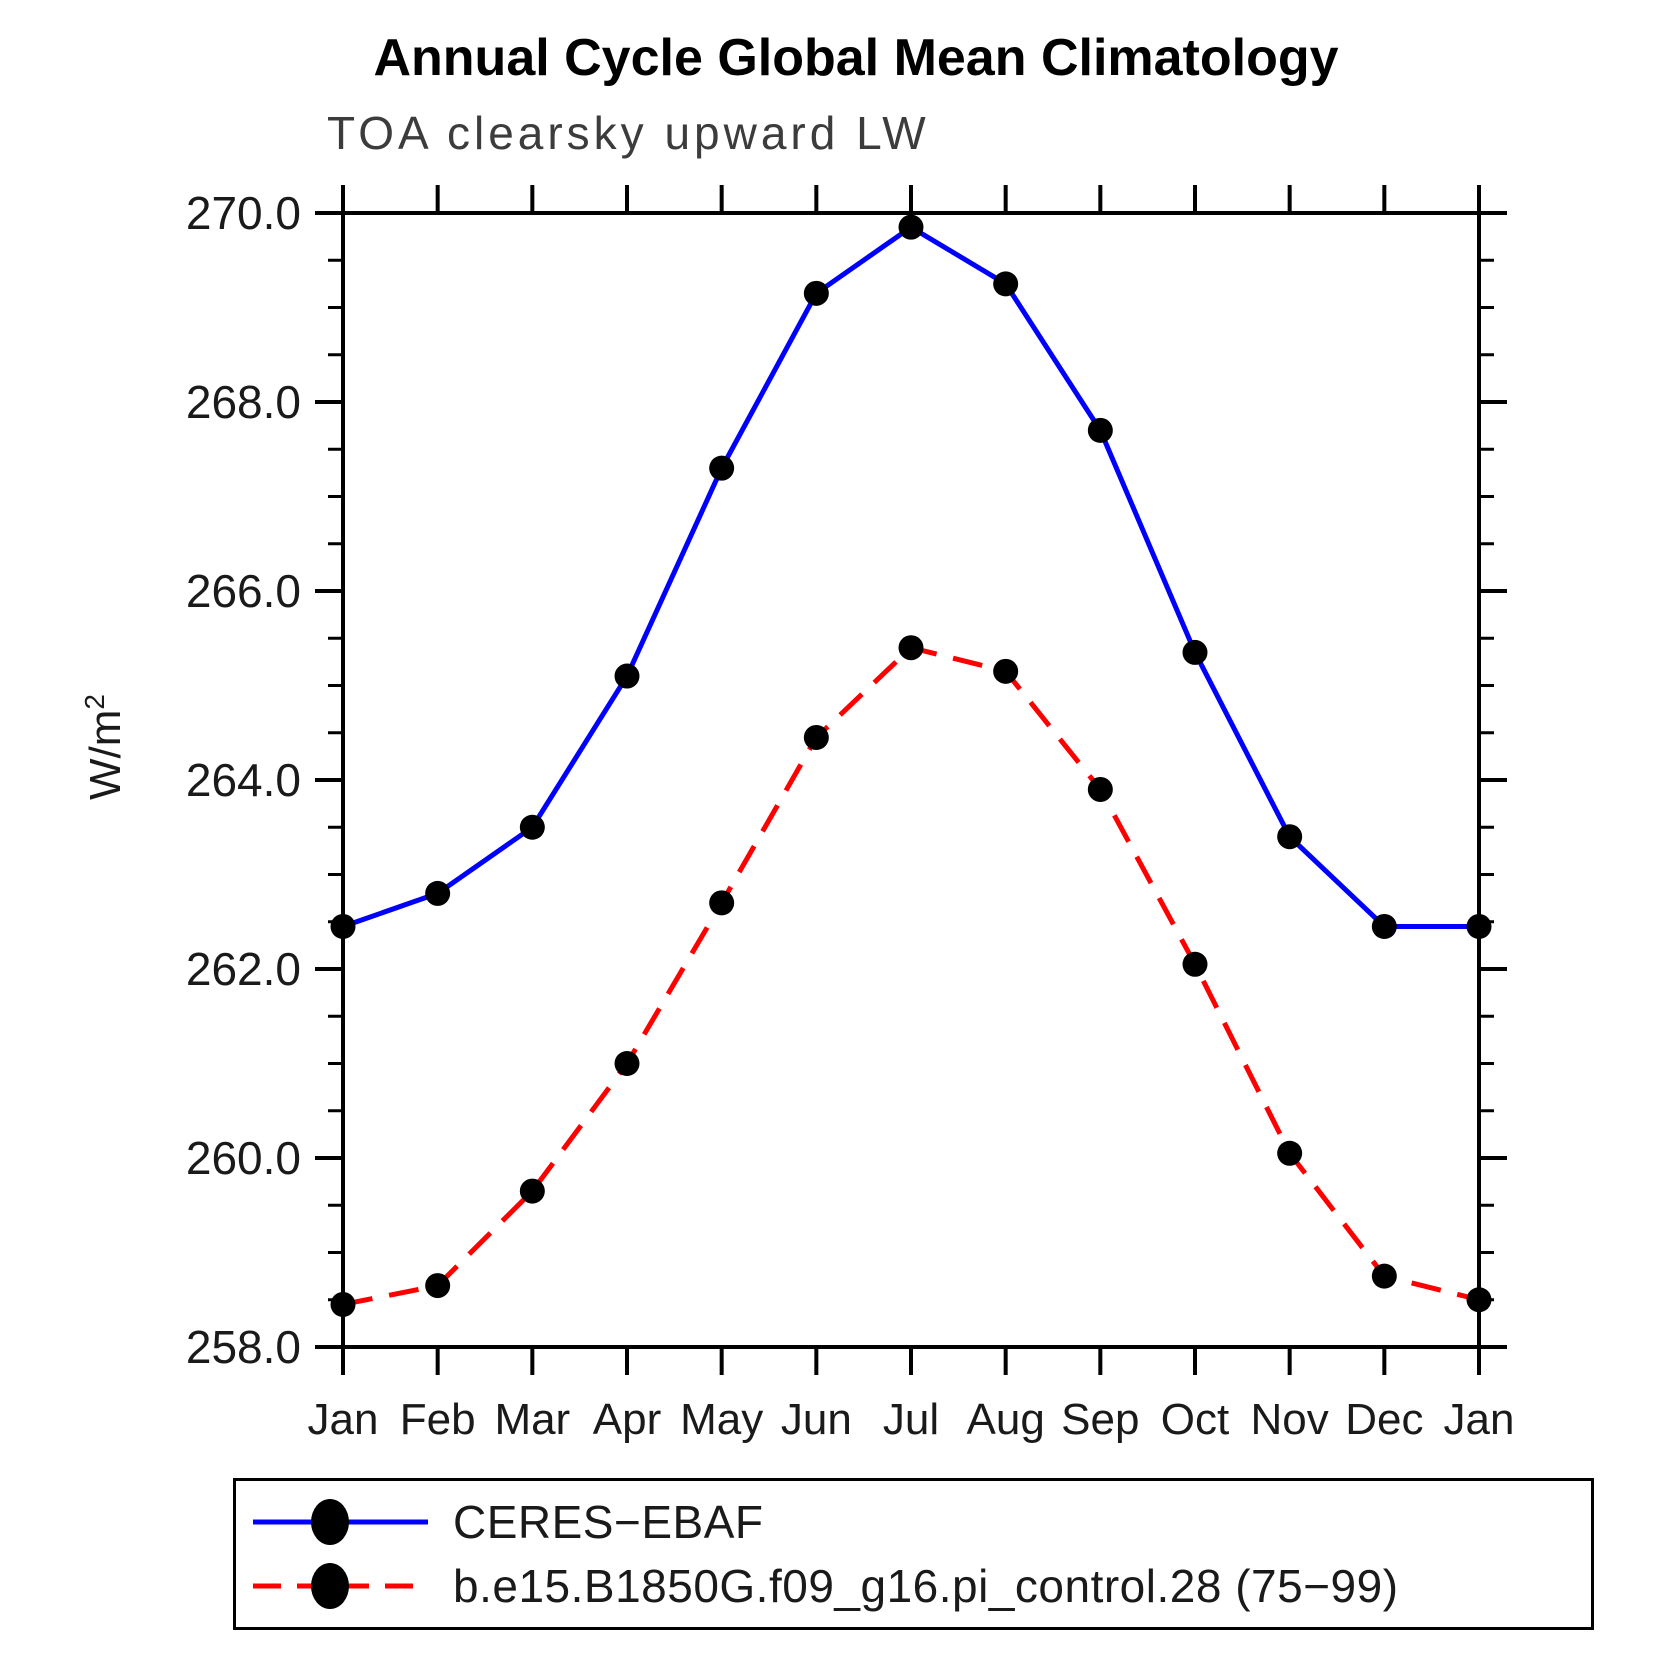 The image size is (1669, 1669). What do you see at coordinates (243, 402) in the screenshot?
I see `y-tick-label: 268.0` at bounding box center [243, 402].